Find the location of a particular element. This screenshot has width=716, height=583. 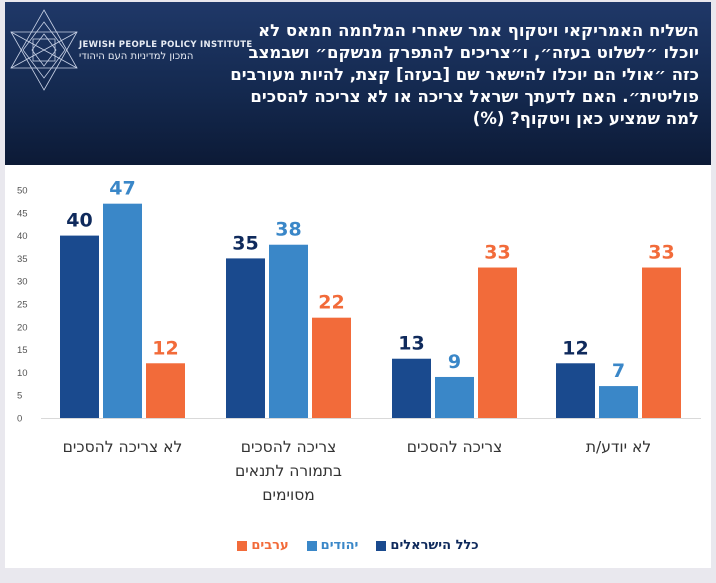

data-label: 9 is located at coordinates (454, 362).